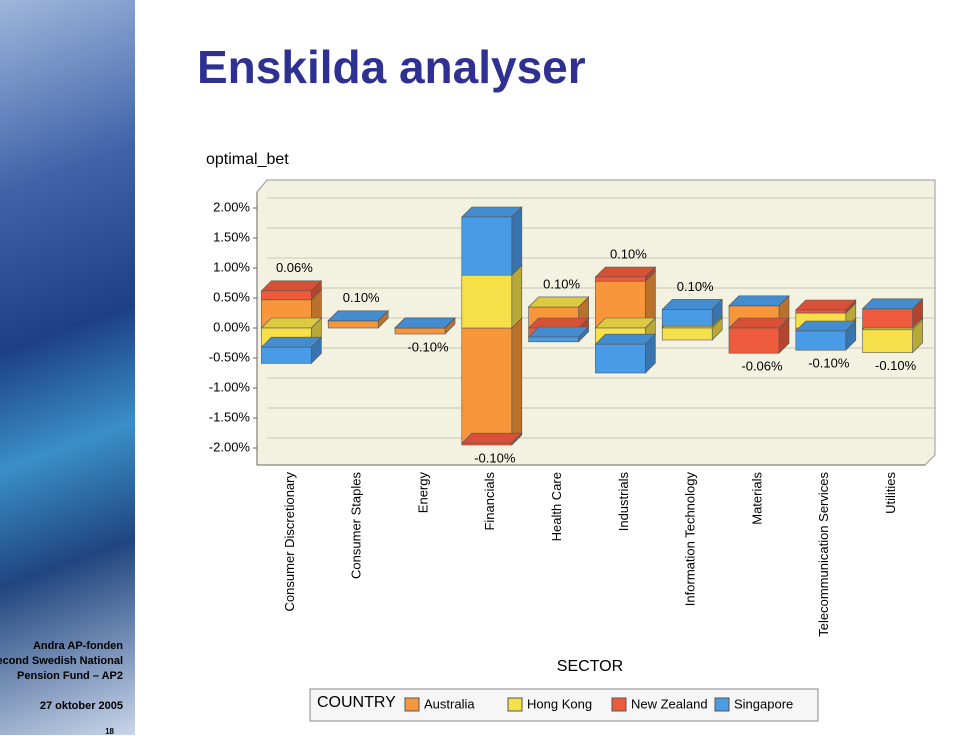 This screenshot has width=959, height=736. What do you see at coordinates (890, 493) in the screenshot?
I see `x-tick-label: Utilities` at bounding box center [890, 493].